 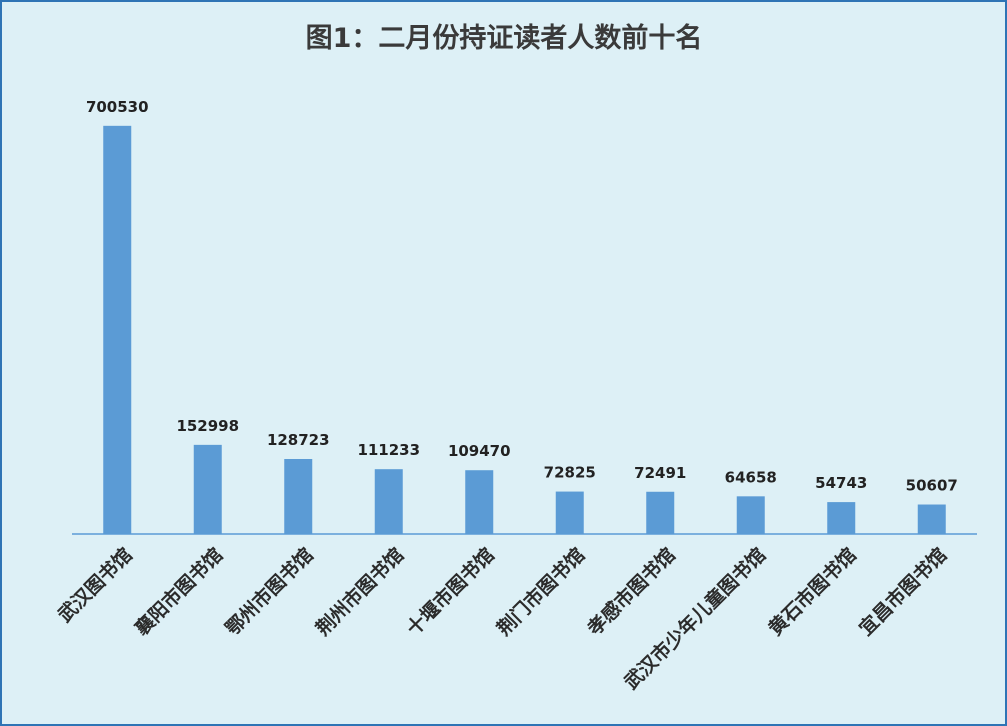 What do you see at coordinates (932, 486) in the screenshot?
I see `data-label-10: 50607` at bounding box center [932, 486].